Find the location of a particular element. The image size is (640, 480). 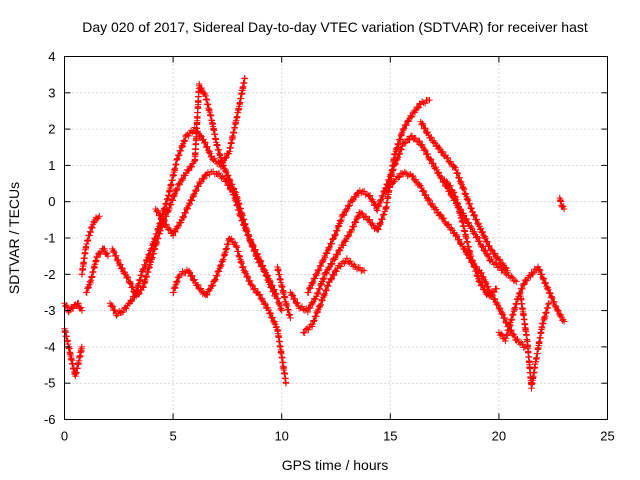

y-tick-label: -1 is located at coordinates (50, 238).